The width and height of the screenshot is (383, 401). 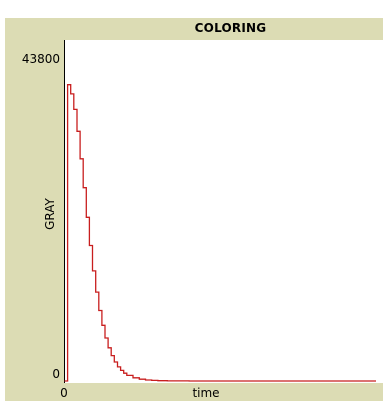 What do you see at coordinates (230, 28) in the screenshot?
I see `plot-title: COLORING` at bounding box center [230, 28].